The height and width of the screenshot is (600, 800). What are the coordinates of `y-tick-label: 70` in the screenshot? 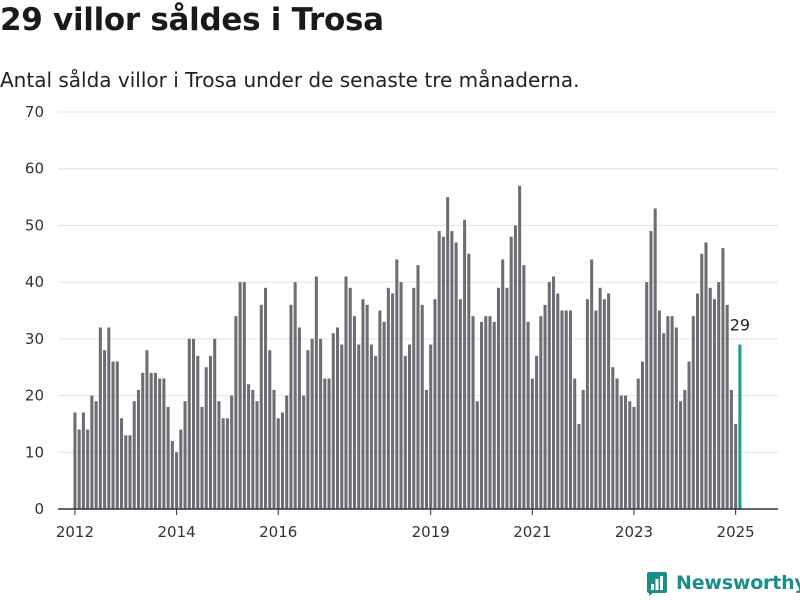 It's located at (34, 112).